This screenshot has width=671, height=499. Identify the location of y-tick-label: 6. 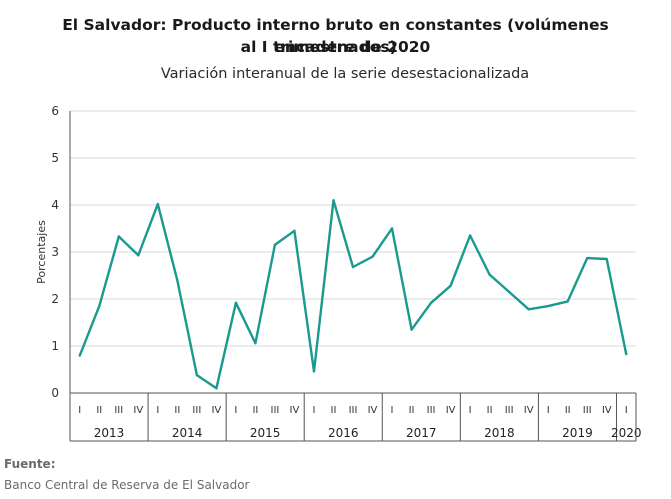
(55, 111).